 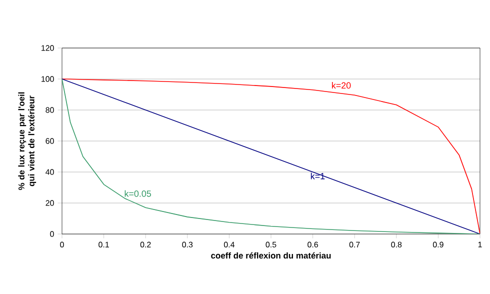 I want to click on series-label: k=1, so click(x=317, y=176).